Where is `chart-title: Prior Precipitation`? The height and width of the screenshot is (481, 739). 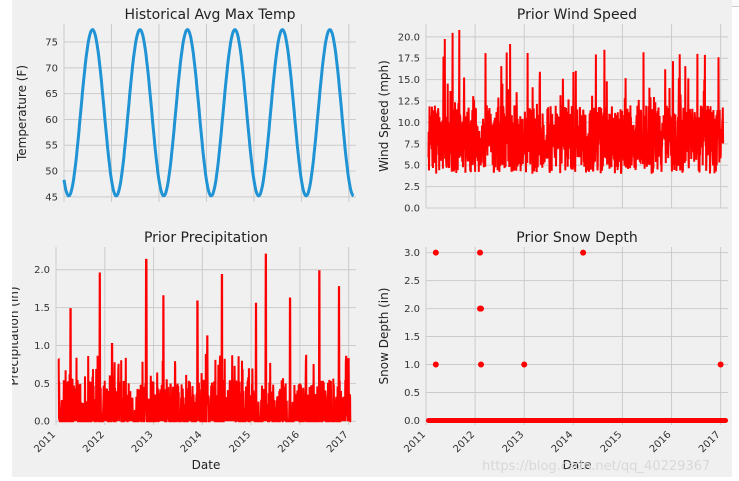
chart-title: Prior Precipitation is located at coordinates (206, 238).